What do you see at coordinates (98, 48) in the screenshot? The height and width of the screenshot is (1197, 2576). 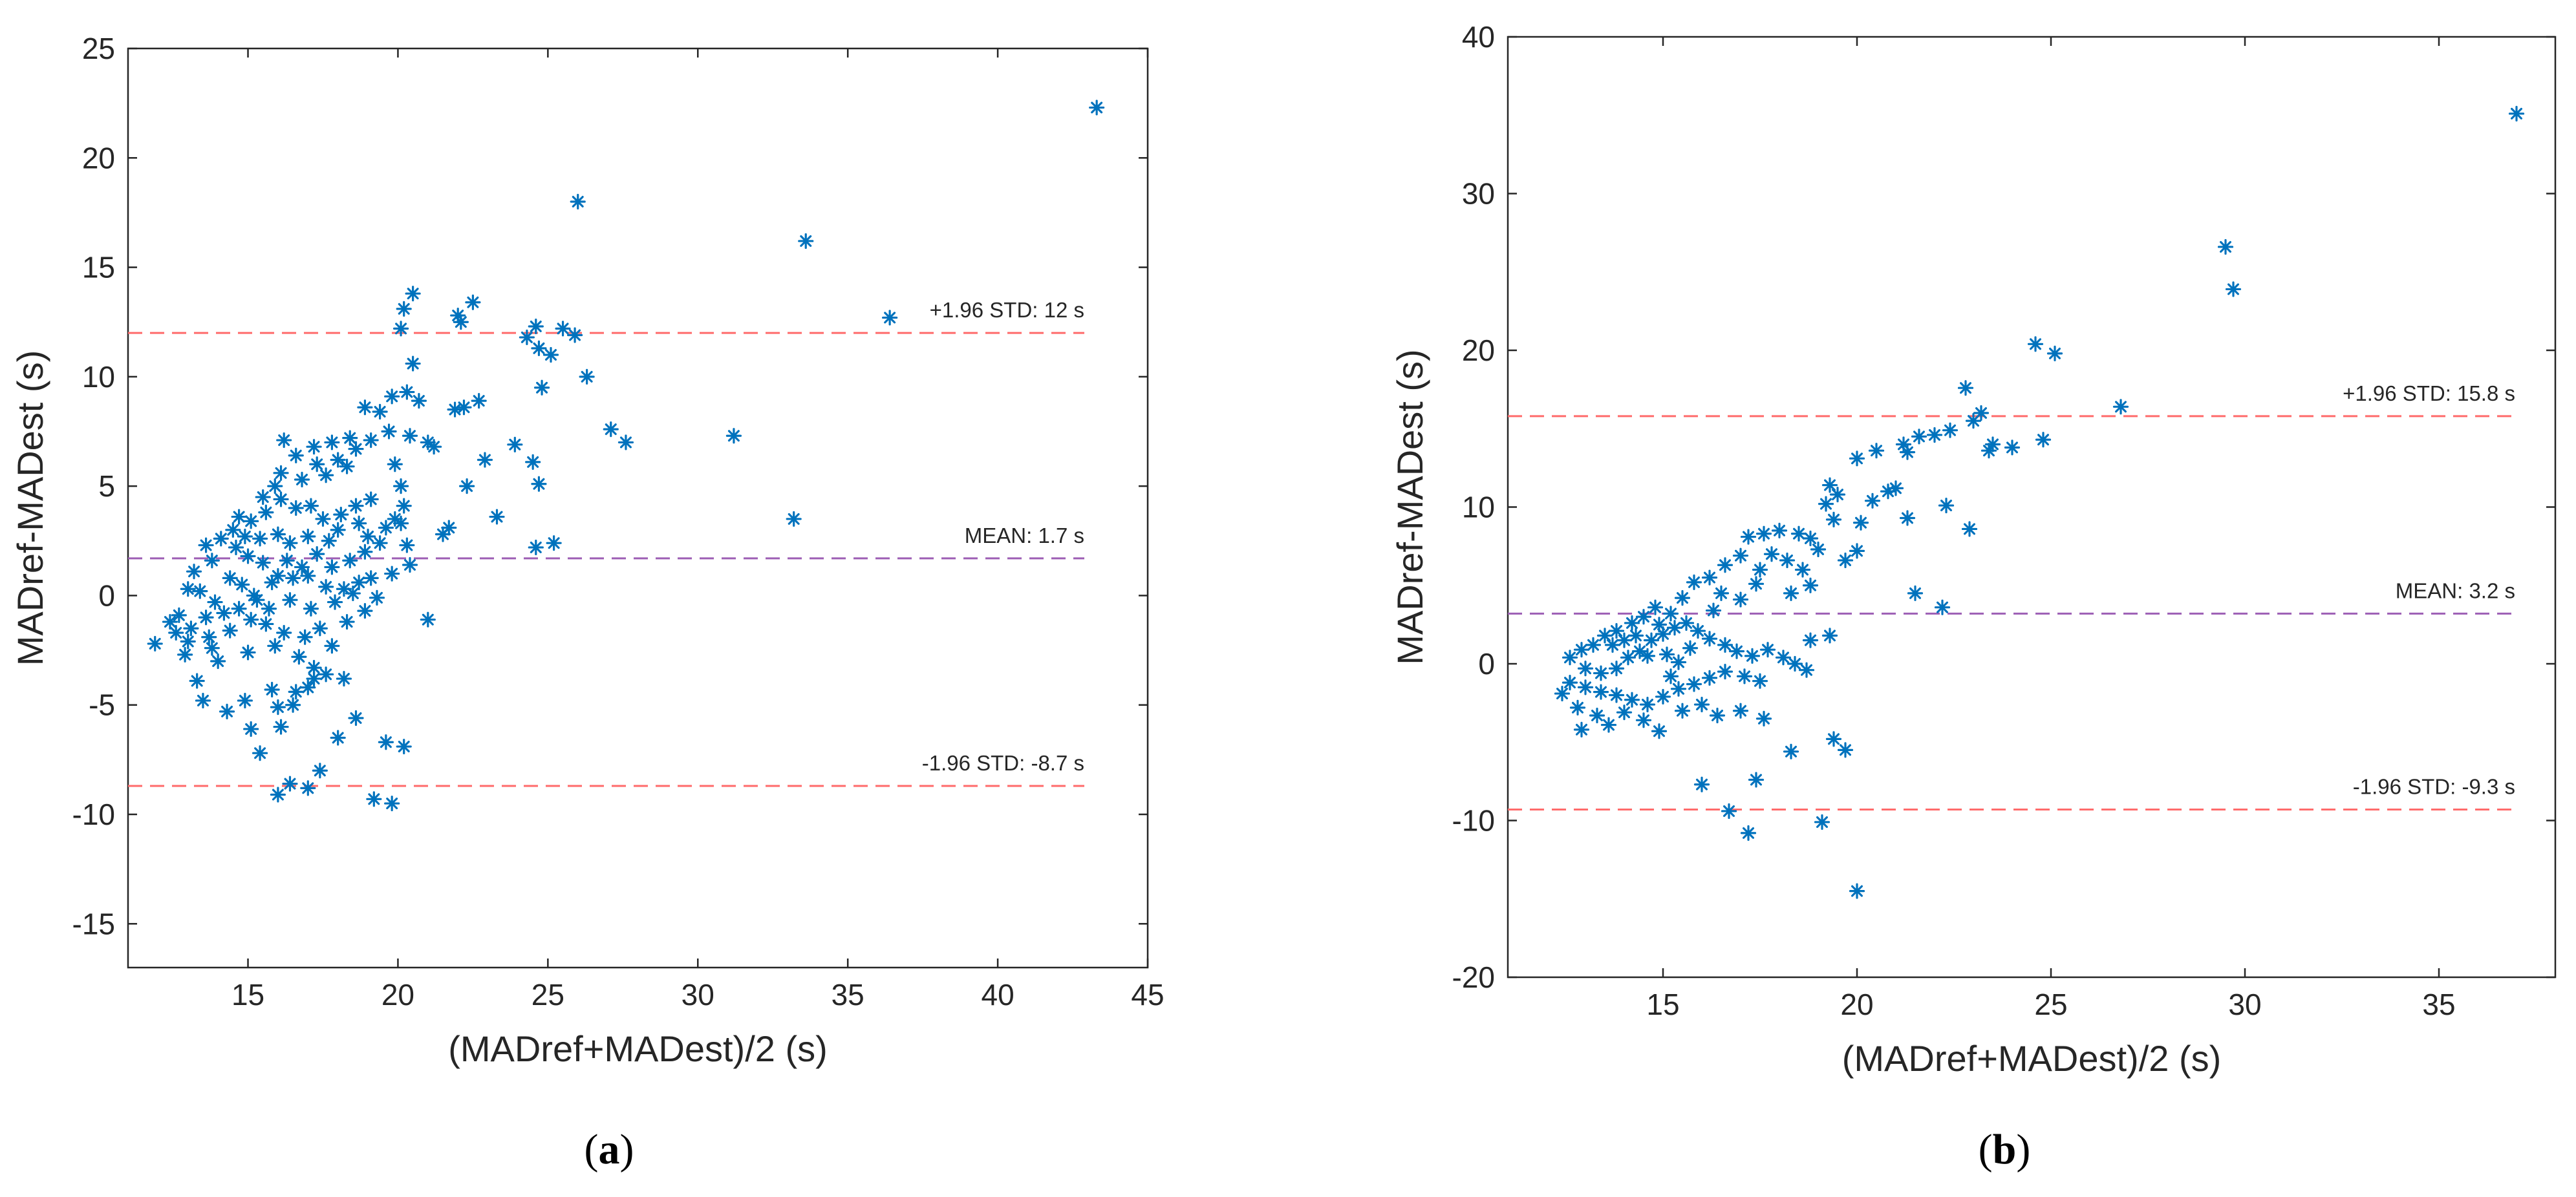 I see `y-tick-label: 25` at bounding box center [98, 48].